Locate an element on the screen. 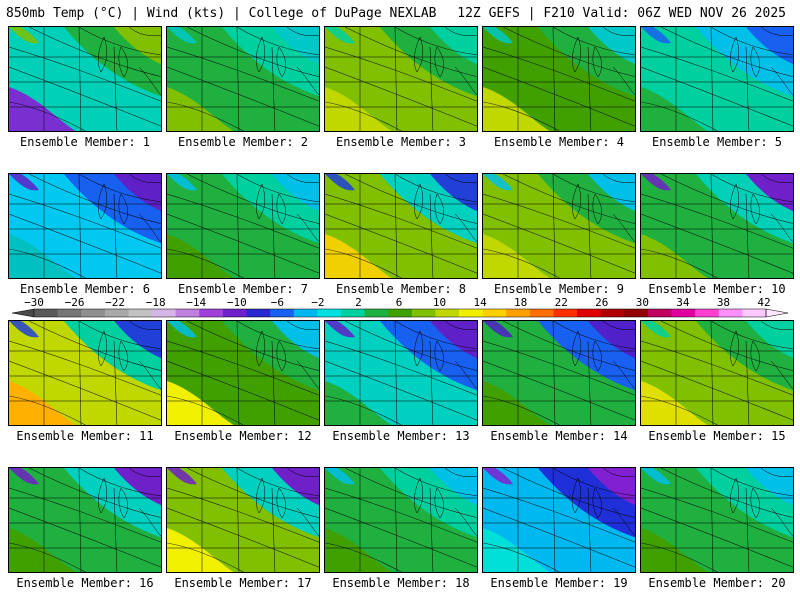 This screenshot has height=600, width=800. ensemble-member-label: Ensemble Member: 16 is located at coordinates (85, 583).